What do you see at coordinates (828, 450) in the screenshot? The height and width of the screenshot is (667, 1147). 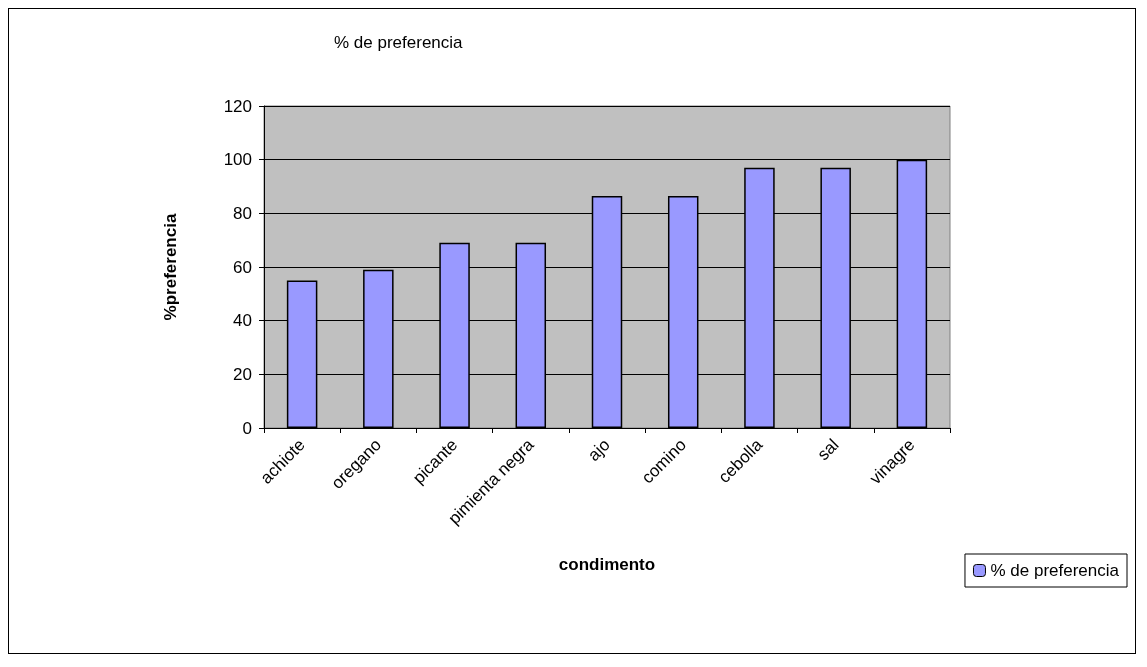 I see `x-tick-label: sal` at bounding box center [828, 450].